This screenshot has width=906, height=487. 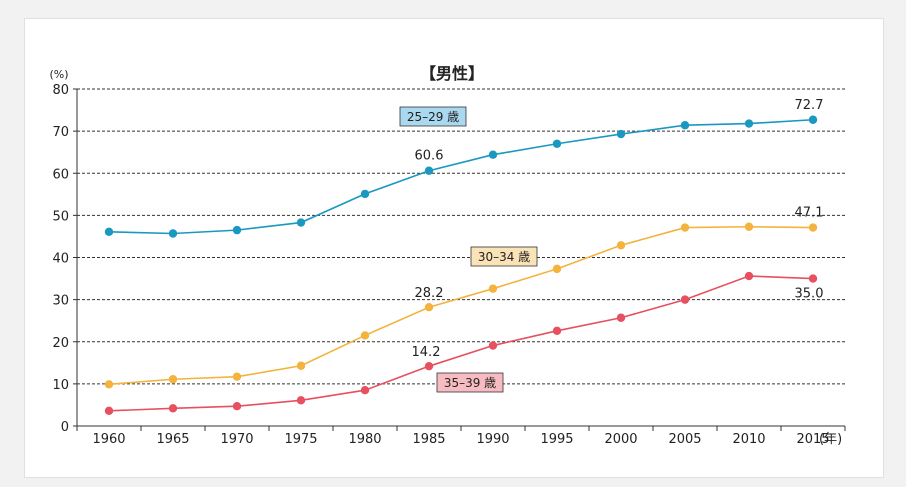 What do you see at coordinates (108, 439) in the screenshot?
I see `x-tick-label: 1960` at bounding box center [108, 439].